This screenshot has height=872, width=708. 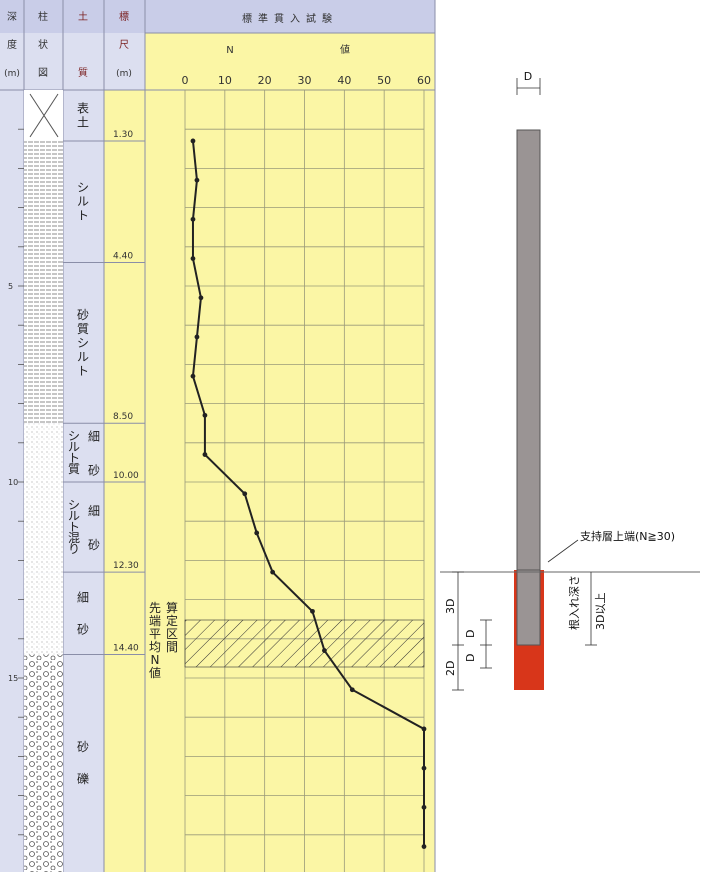 What do you see at coordinates (155, 647) in the screenshot?
I see `hatched-label-char: 均` at bounding box center [155, 647].